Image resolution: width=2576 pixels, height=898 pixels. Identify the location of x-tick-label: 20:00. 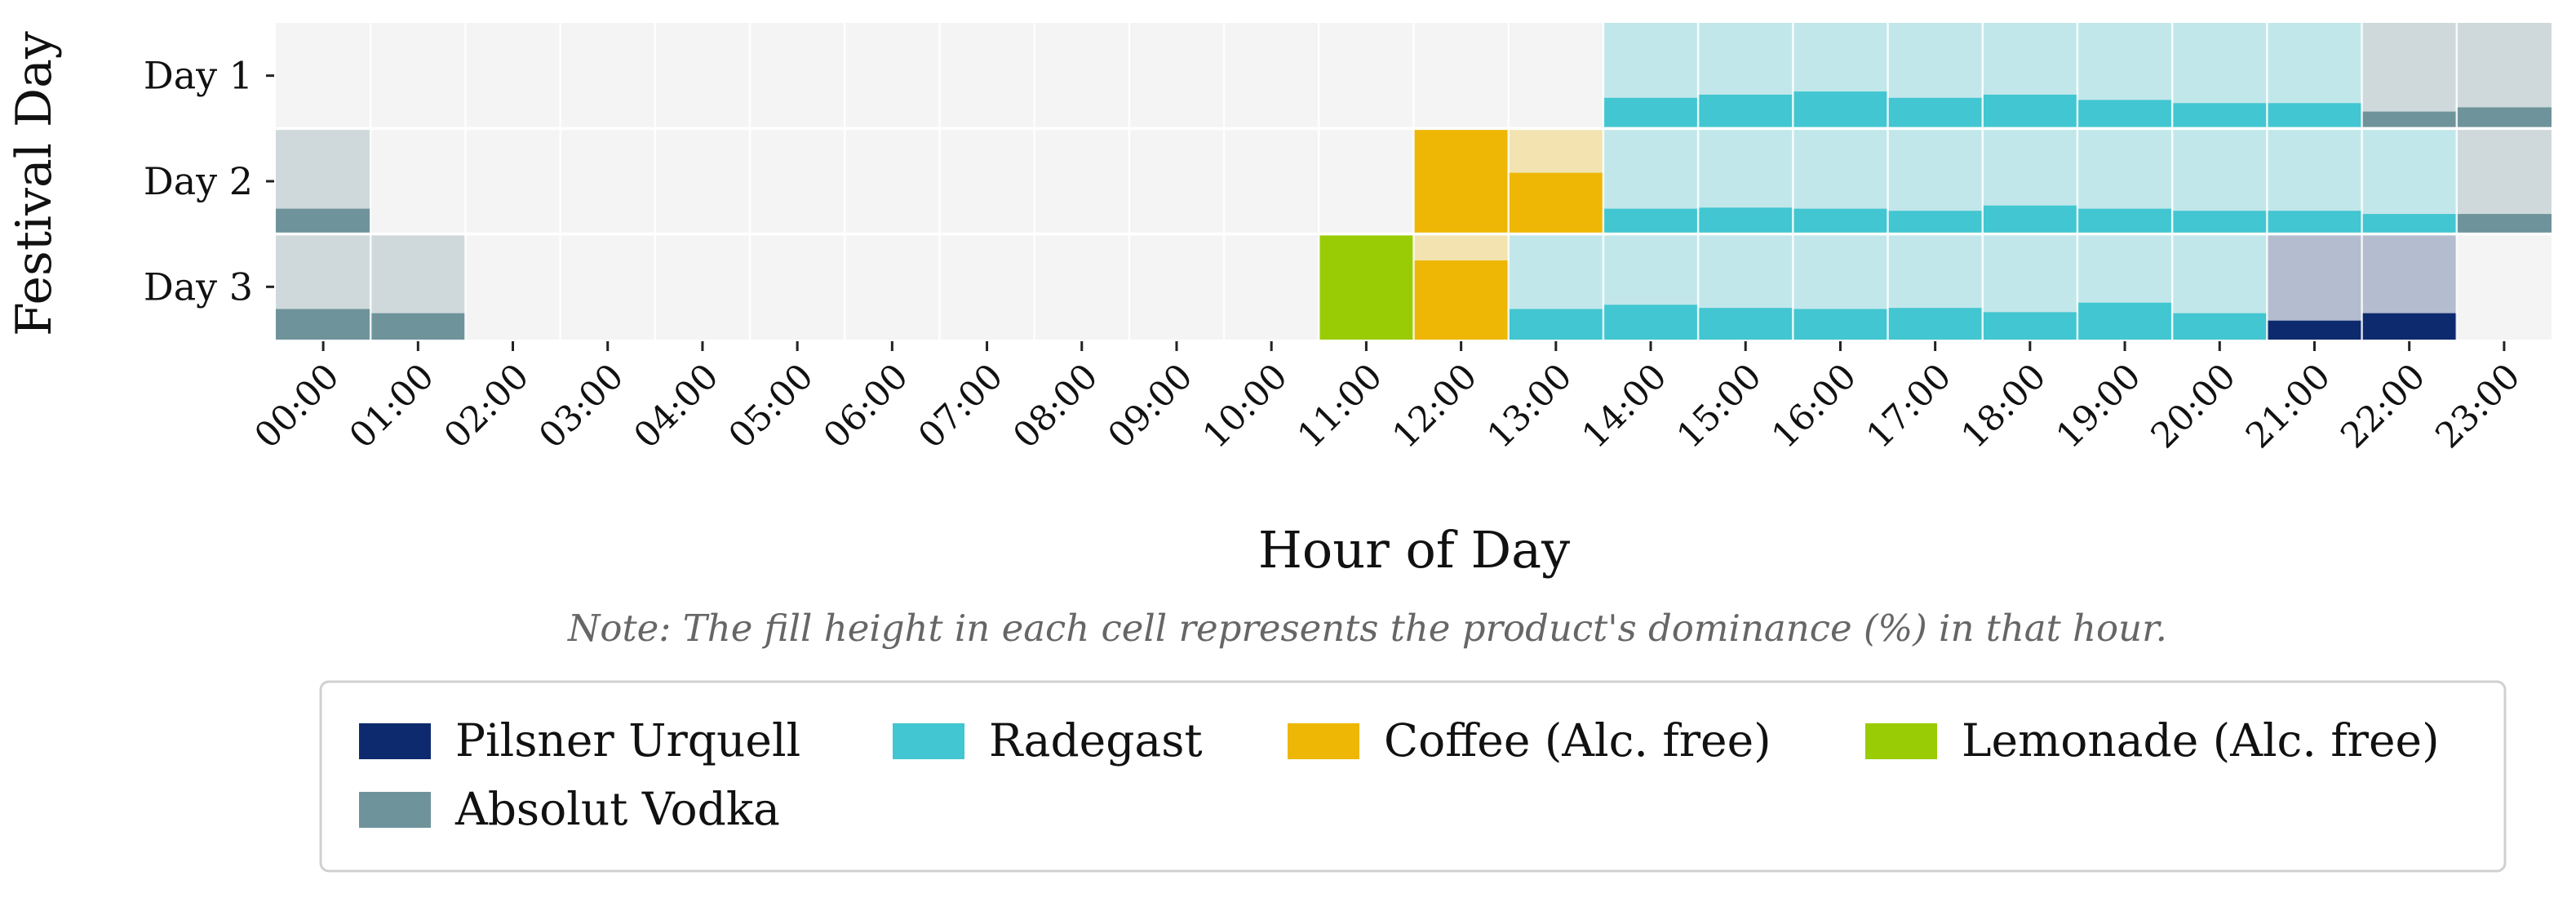
(2194, 406).